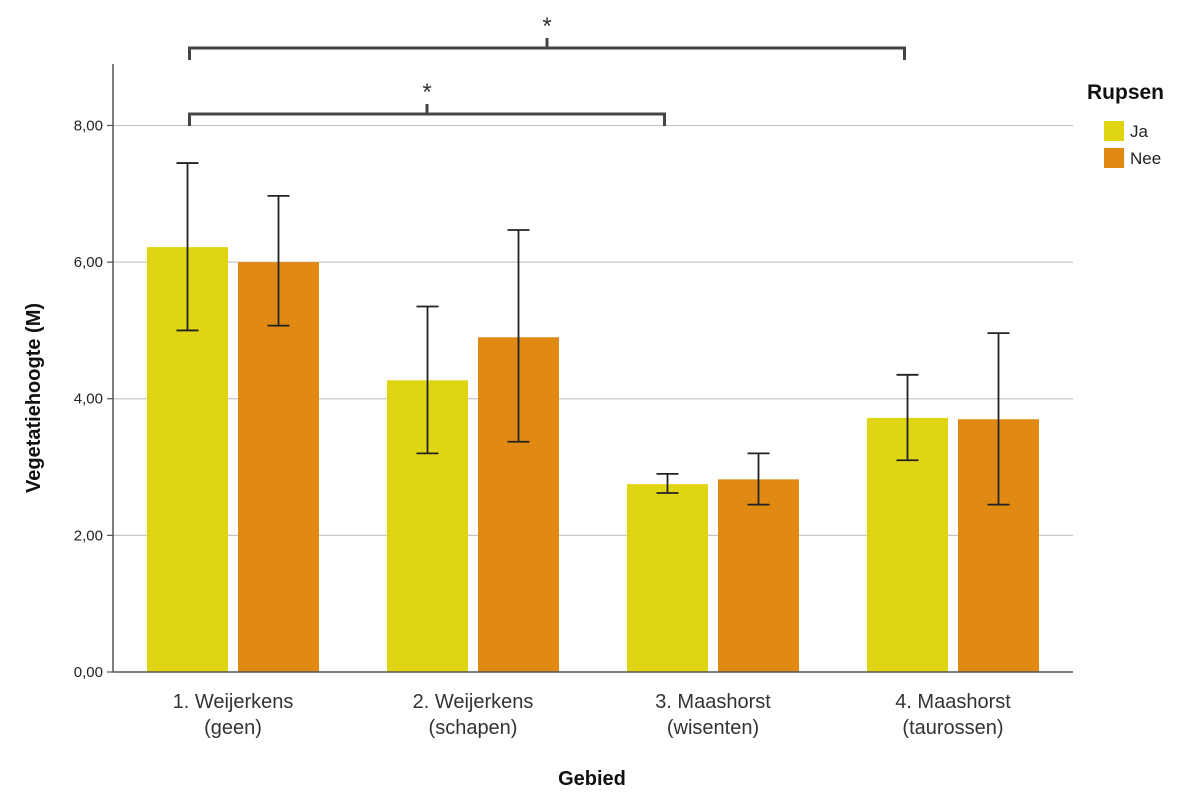 Image resolution: width=1191 pixels, height=793 pixels. What do you see at coordinates (1125, 124) in the screenshot?
I see `legend: Rupsen Ja Nee` at bounding box center [1125, 124].